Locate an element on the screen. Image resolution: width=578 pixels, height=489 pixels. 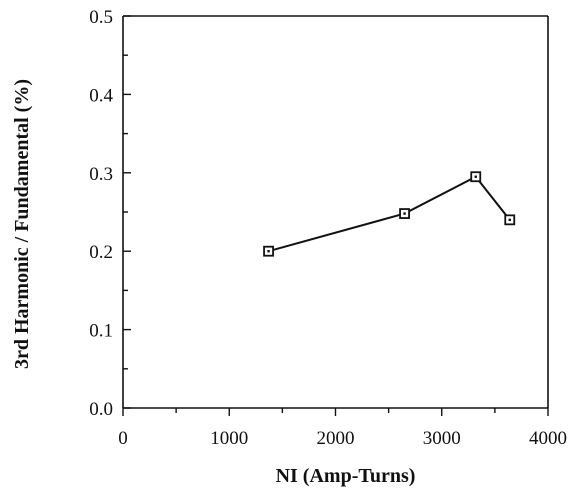
series-layer is located at coordinates (389, 214).